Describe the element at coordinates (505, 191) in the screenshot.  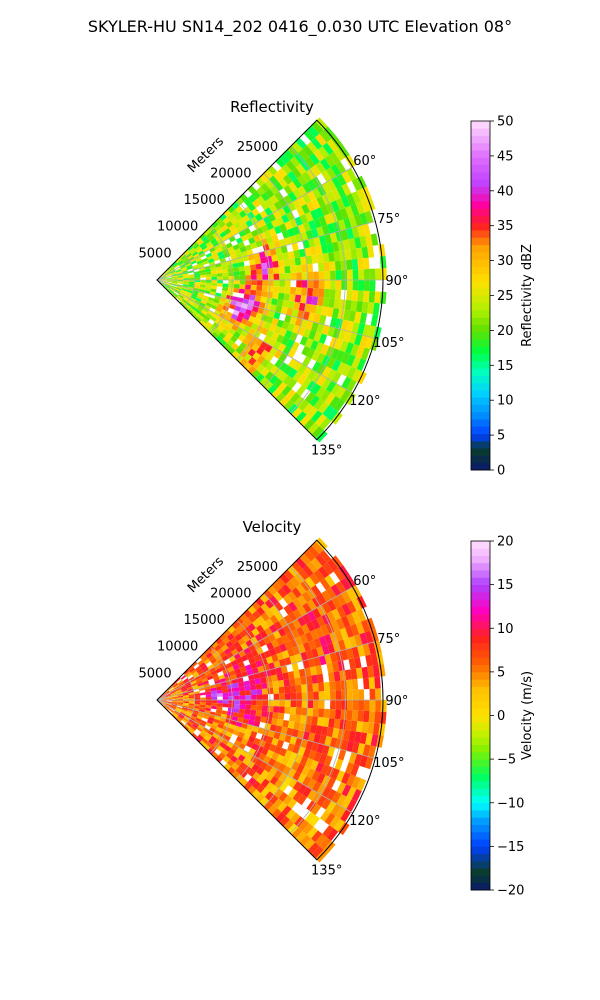
I see `colorbar-tick-label: 40` at that location.